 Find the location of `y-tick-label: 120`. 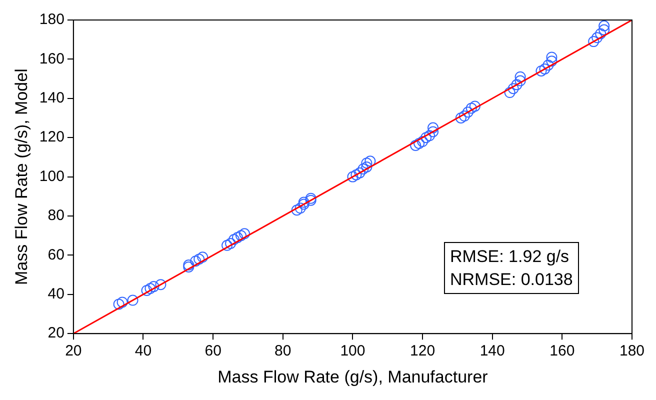

y-tick-label: 120 is located at coordinates (51, 137).